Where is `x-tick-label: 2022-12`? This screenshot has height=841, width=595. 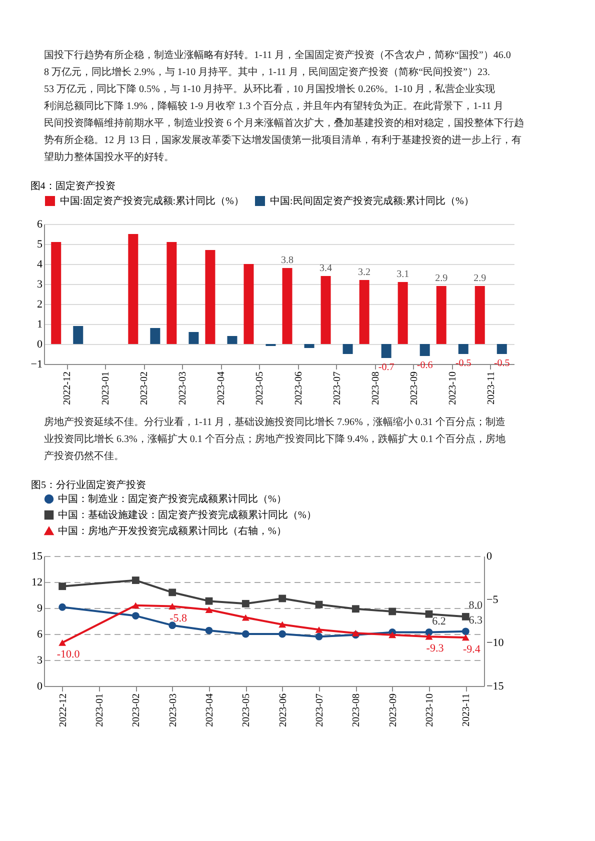
x-tick-label: 2022-12 is located at coordinates (63, 710).